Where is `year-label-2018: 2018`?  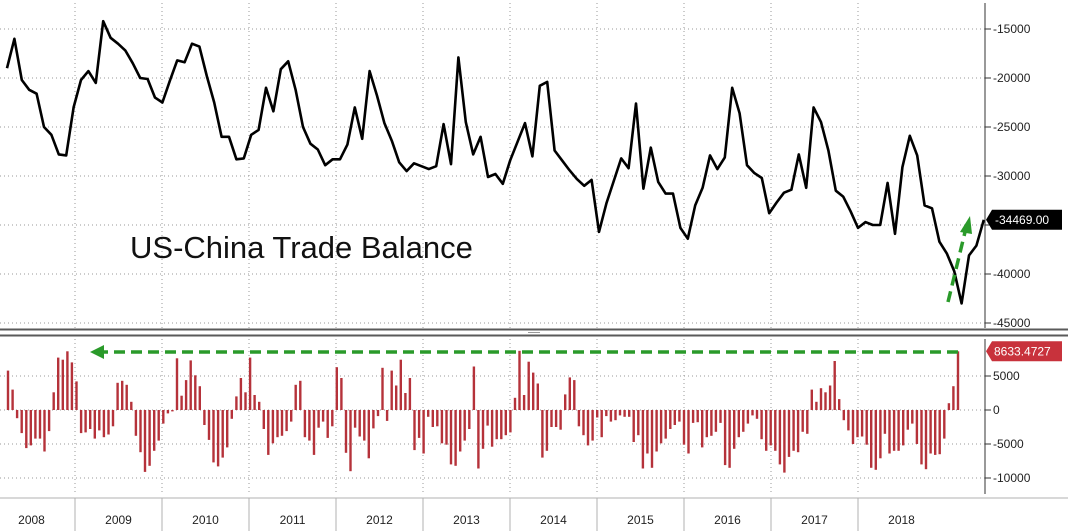
year-label-2018: 2018 is located at coordinates (901, 520).